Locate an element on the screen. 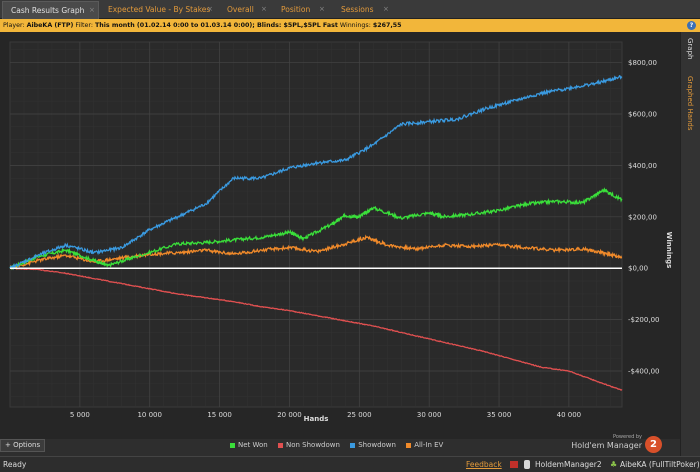 Image resolution: width=700 pixels, height=472 pixels. options-button: + Options is located at coordinates (22, 445).